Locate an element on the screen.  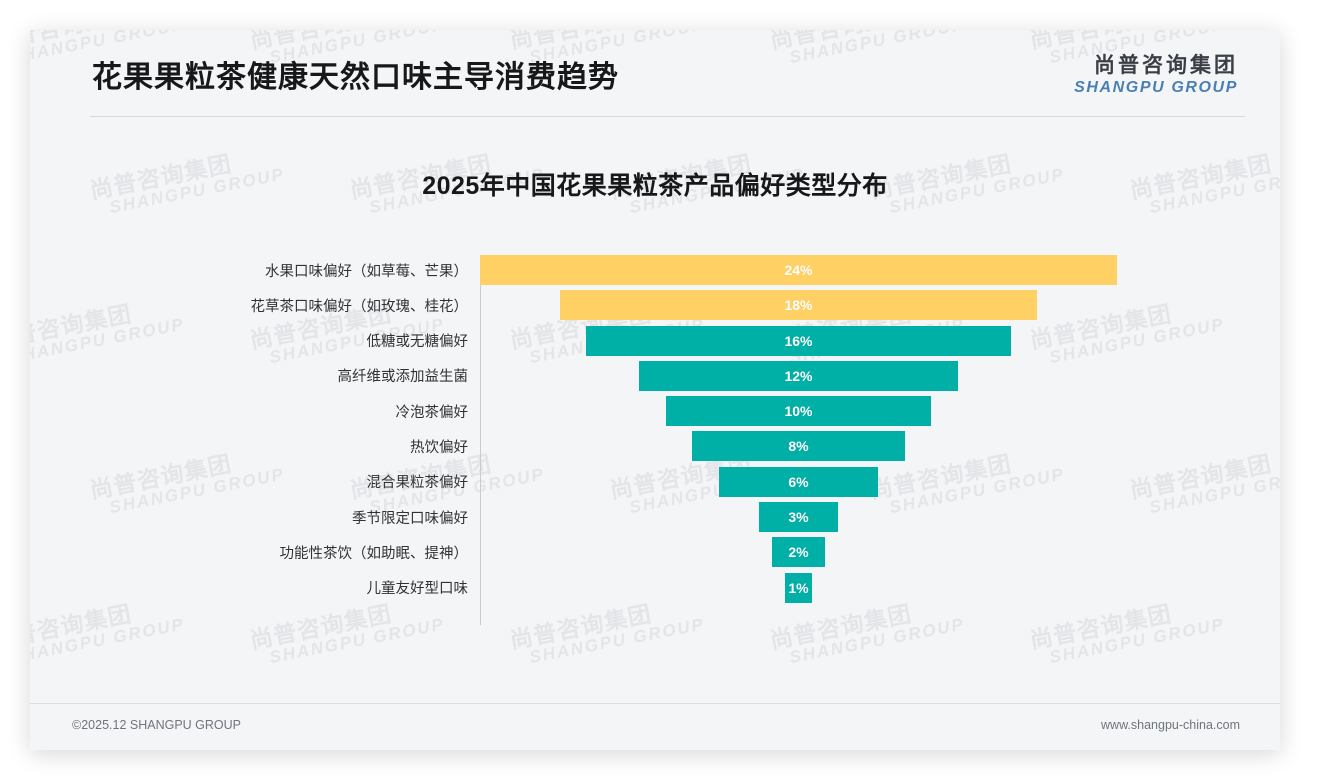
bar-value-label: 10% is located at coordinates (798, 411).